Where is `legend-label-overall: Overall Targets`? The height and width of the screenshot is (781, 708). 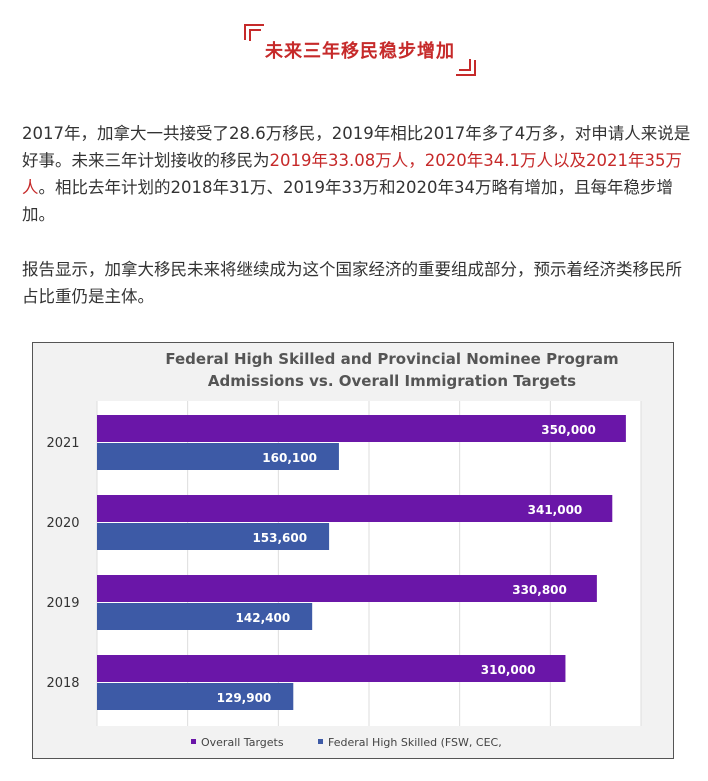 legend-label-overall: Overall Targets is located at coordinates (242, 742).